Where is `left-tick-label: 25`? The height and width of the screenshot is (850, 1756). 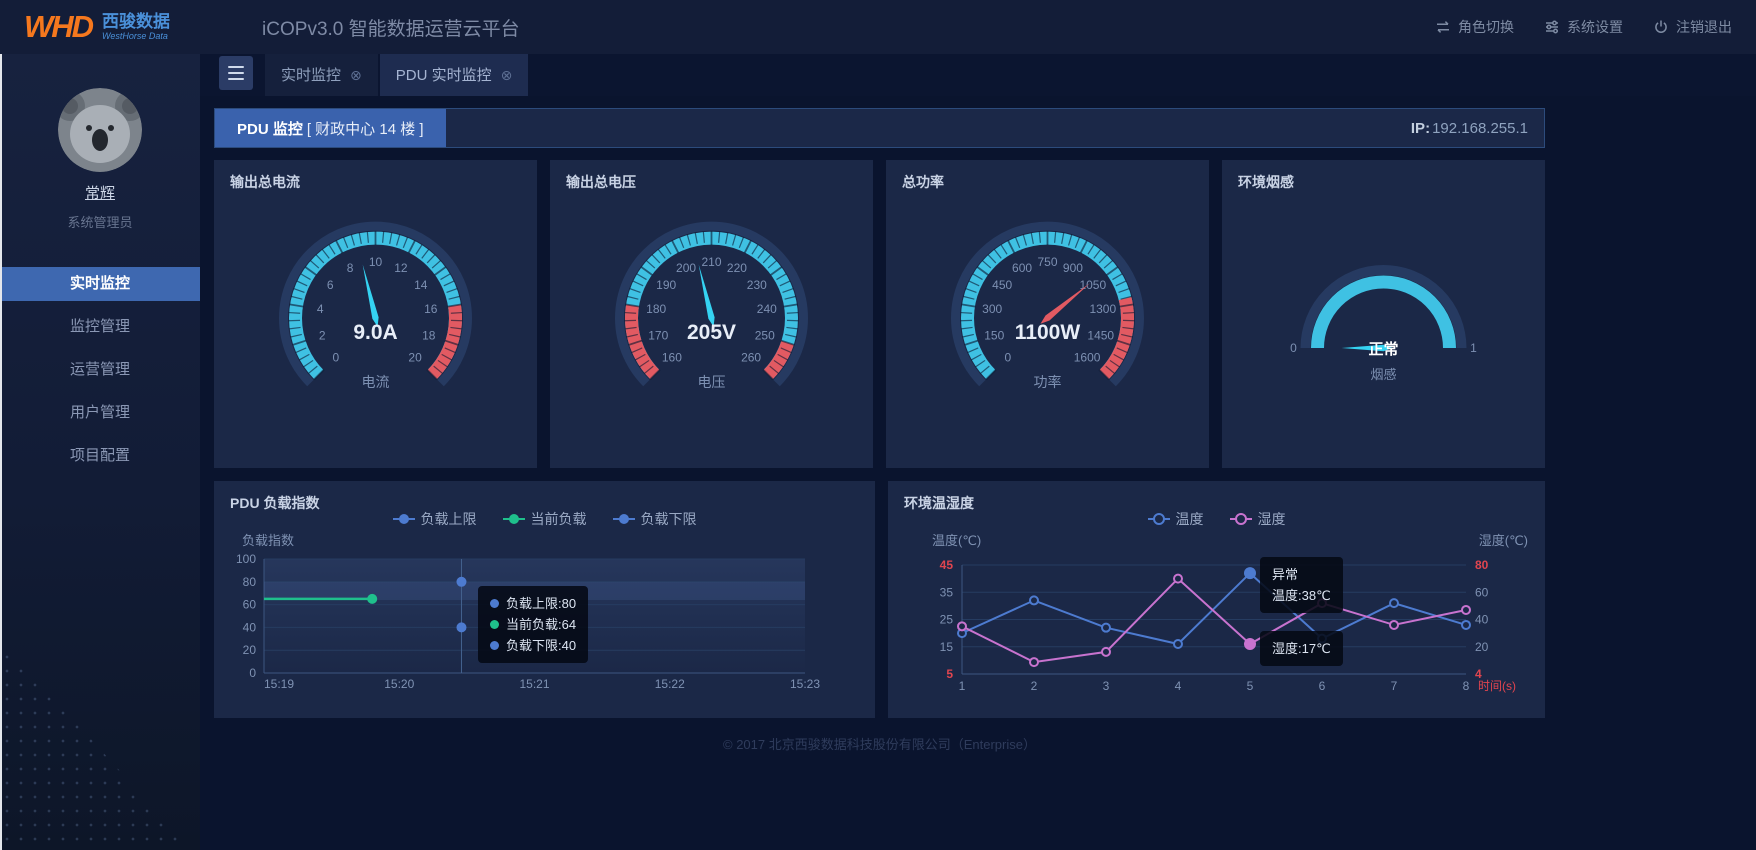 left-tick-label: 25 is located at coordinates (947, 620).